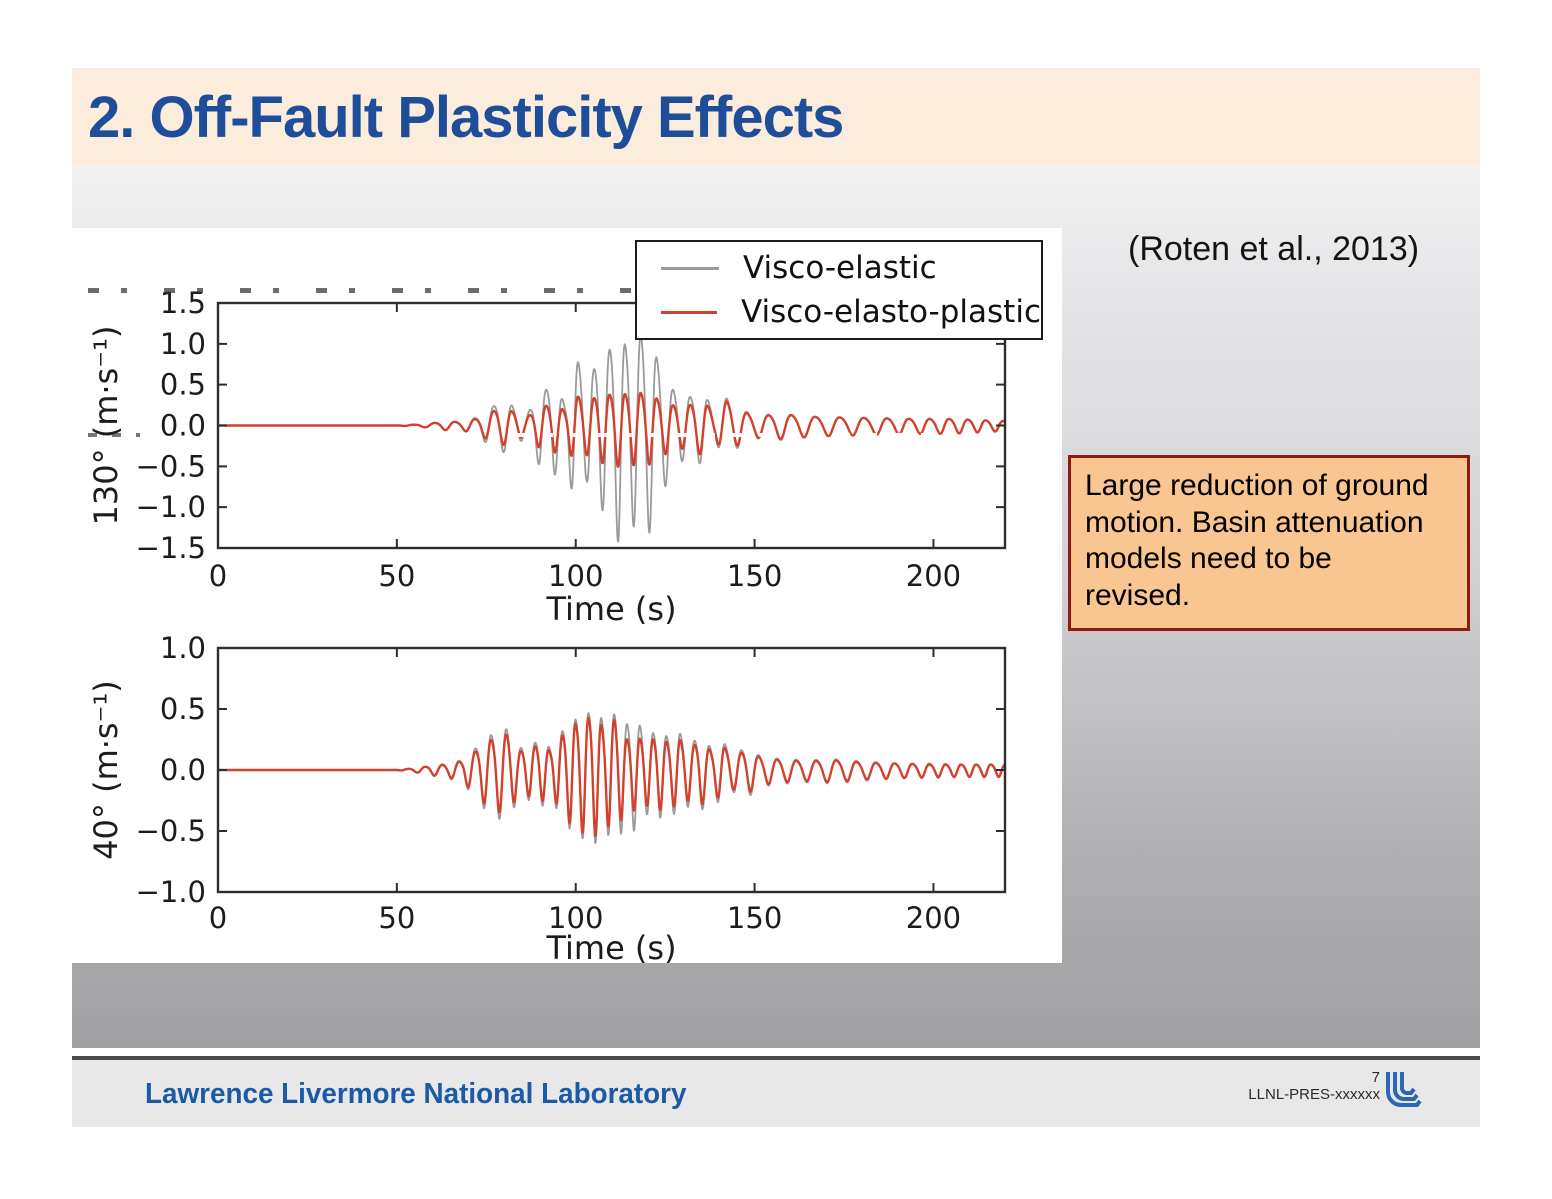  Describe the element at coordinates (690, 268) in the screenshot. I see `gray-line-swatch` at that location.